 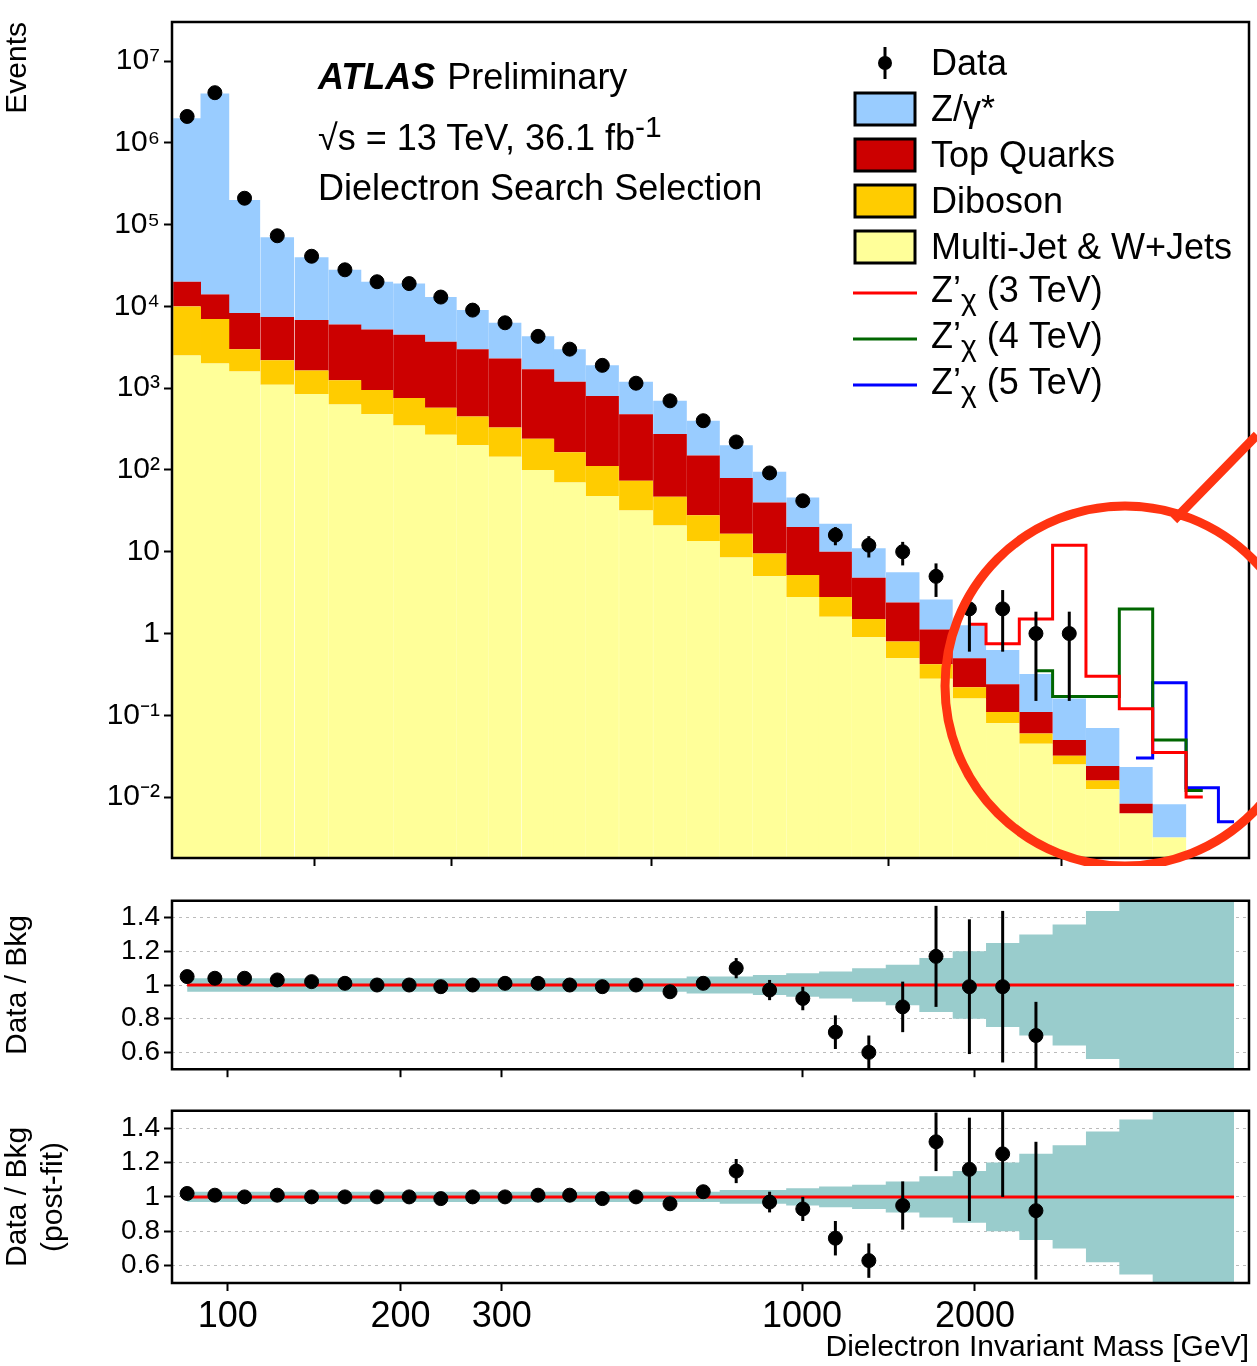 I want to click on x-tick-label: 300, so click(x=501, y=1314).